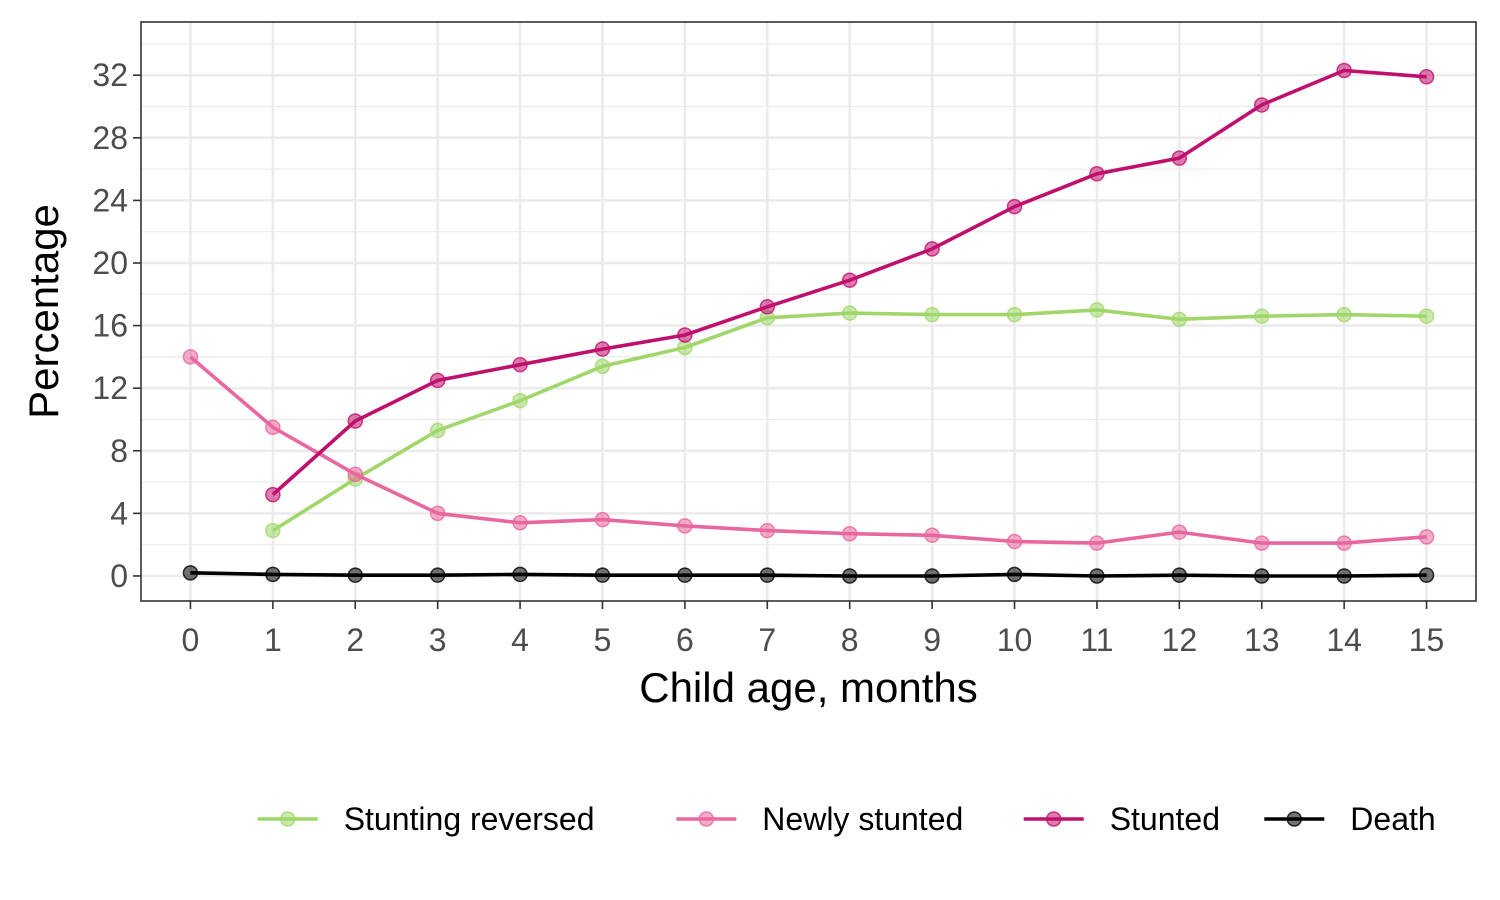 The image size is (1500, 900). I want to click on legend-label: Newly stunted, so click(862, 819).